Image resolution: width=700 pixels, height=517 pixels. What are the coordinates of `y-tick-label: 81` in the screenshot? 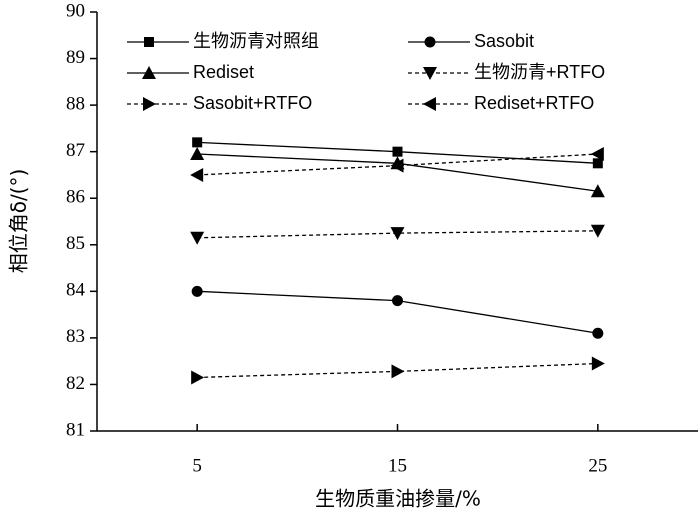 It's located at (75, 429).